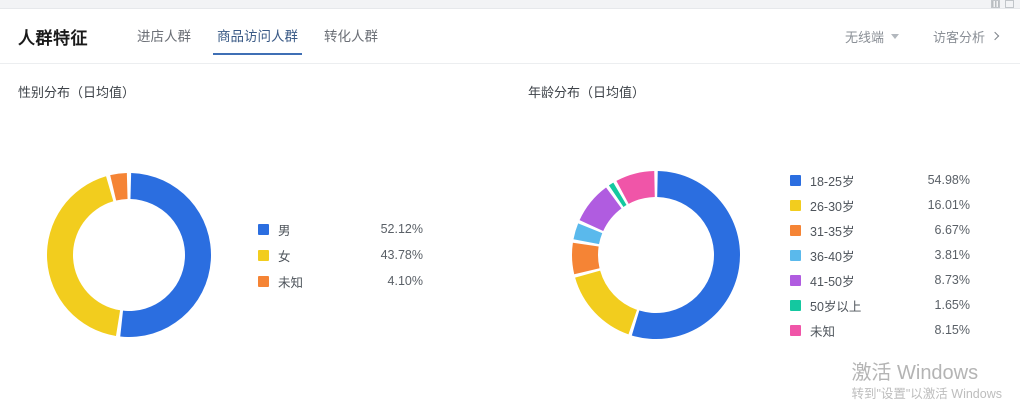 The height and width of the screenshot is (420, 1020). What do you see at coordinates (405, 281) in the screenshot?
I see `legend-value: 4.10%` at bounding box center [405, 281].